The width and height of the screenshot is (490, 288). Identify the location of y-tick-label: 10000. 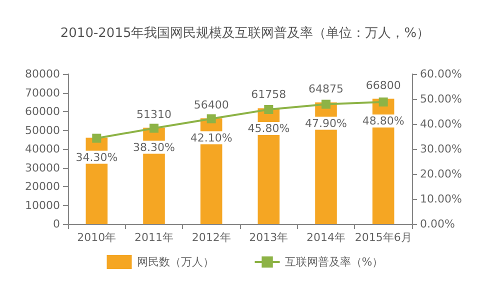
(42, 205).